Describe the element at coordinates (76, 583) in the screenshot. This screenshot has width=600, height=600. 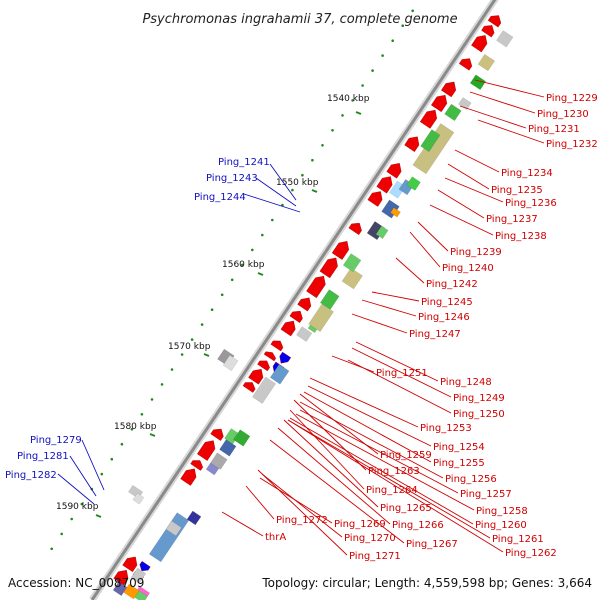
I see `accession-text: Accession: NC_008709` at that location.